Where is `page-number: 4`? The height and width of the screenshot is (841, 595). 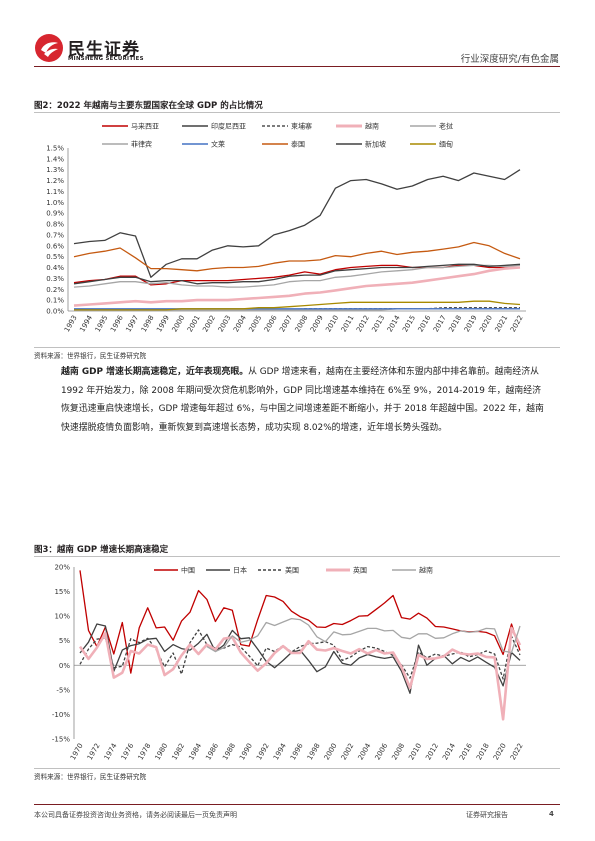 page-number: 4 is located at coordinates (551, 814).